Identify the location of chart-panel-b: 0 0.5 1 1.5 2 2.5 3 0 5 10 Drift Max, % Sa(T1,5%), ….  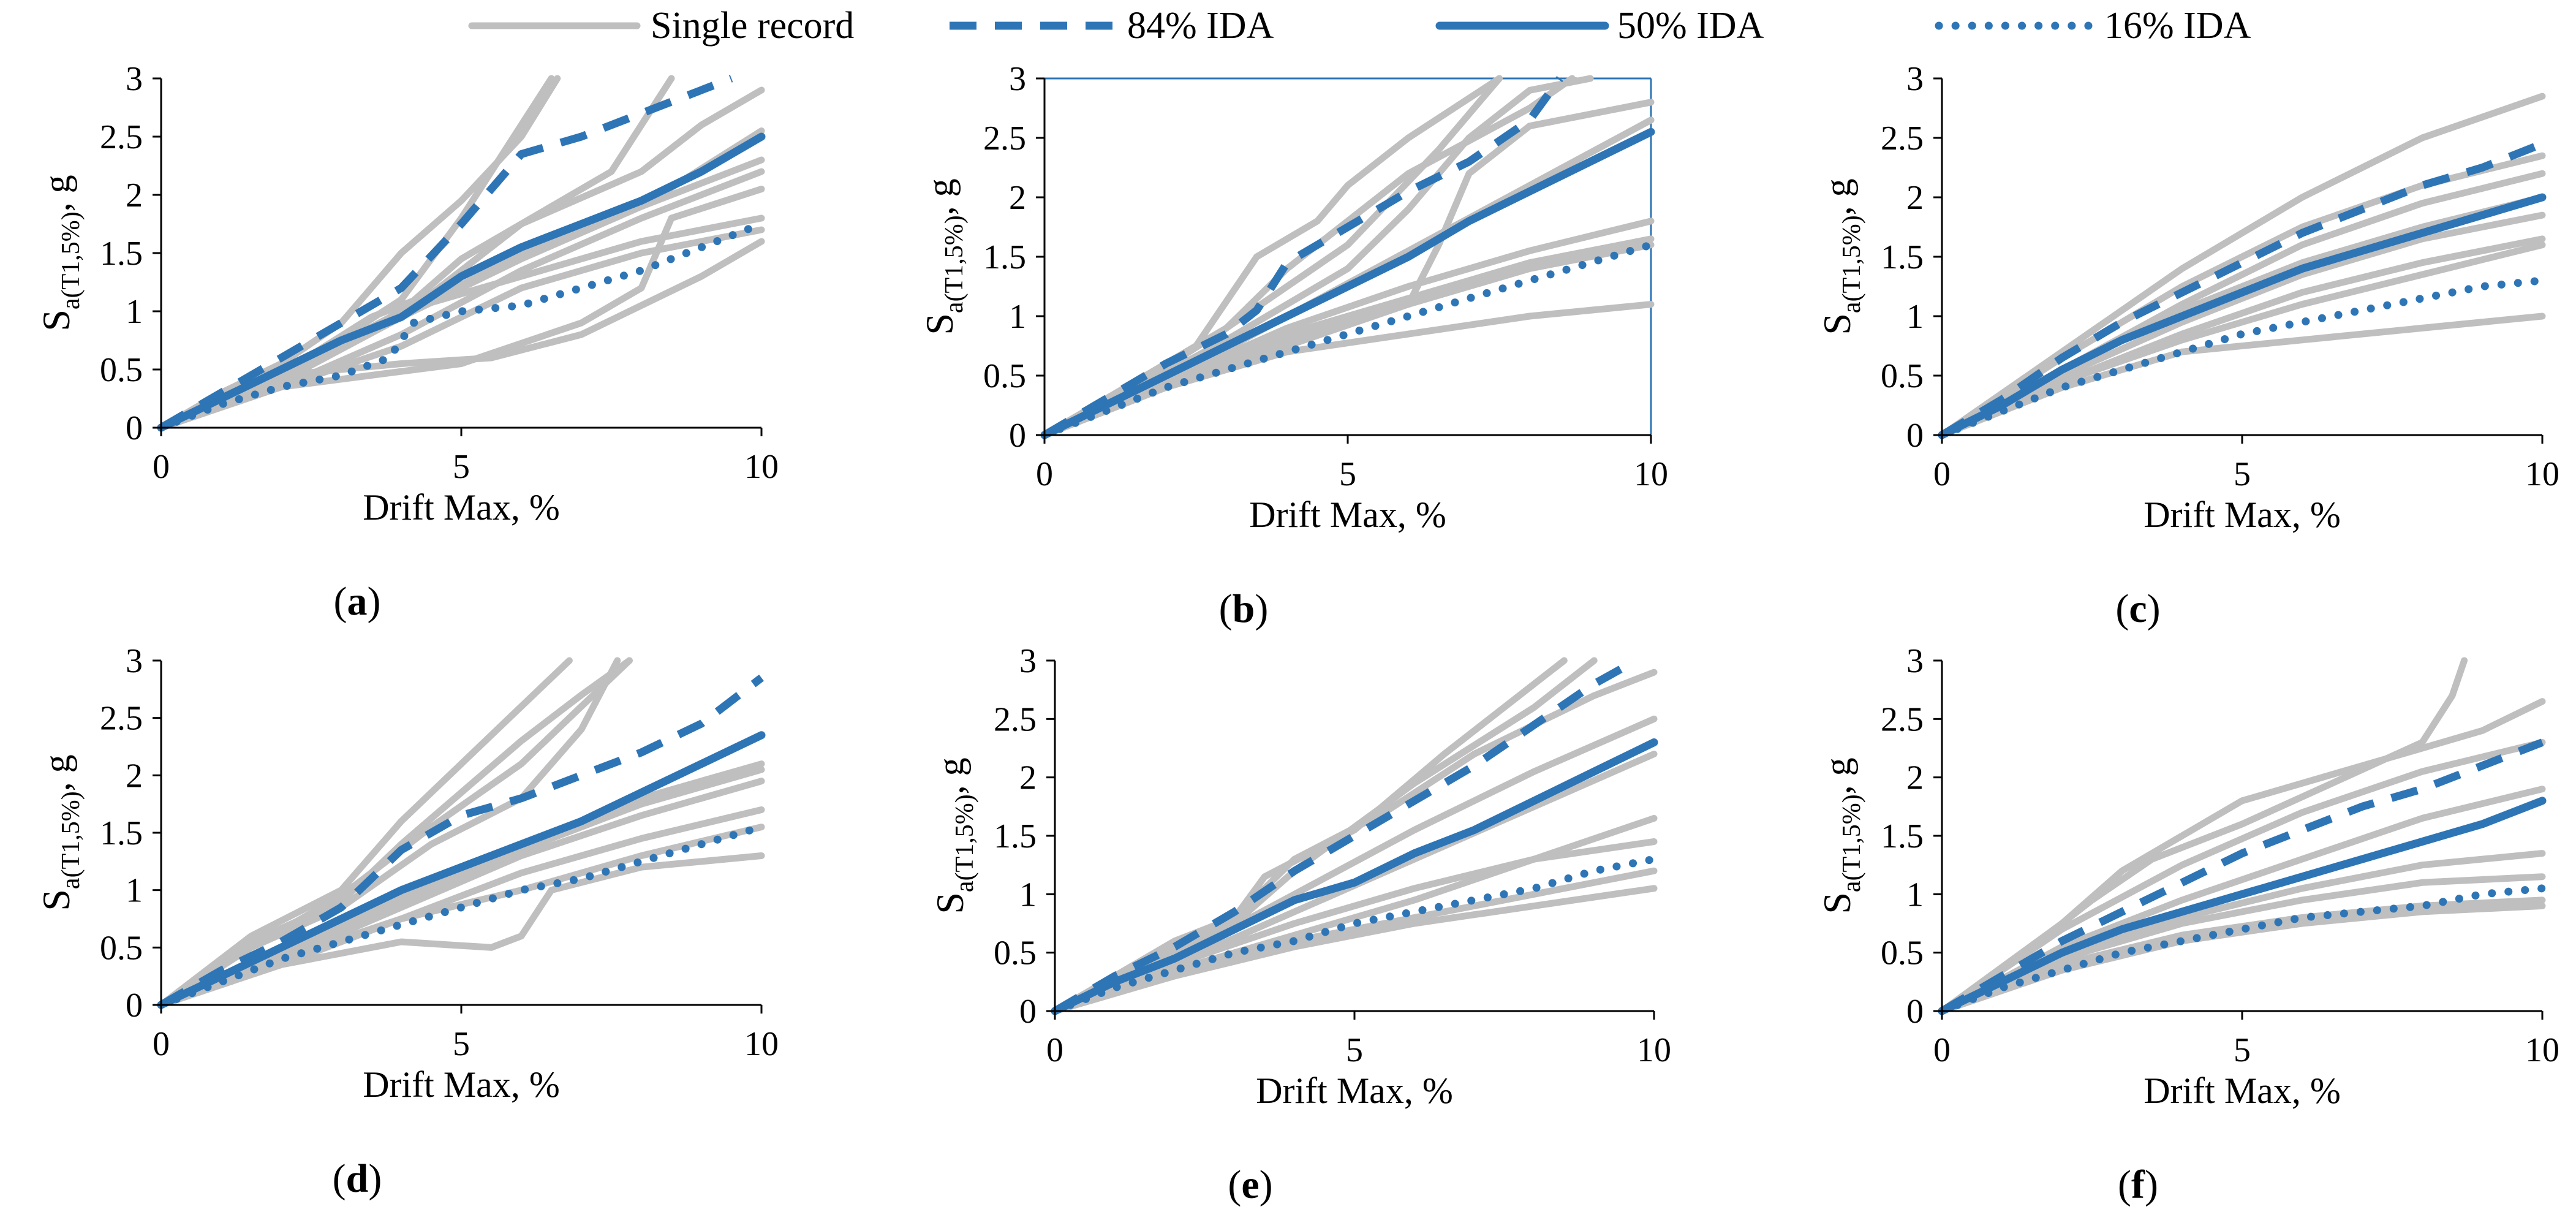
(1293, 345).